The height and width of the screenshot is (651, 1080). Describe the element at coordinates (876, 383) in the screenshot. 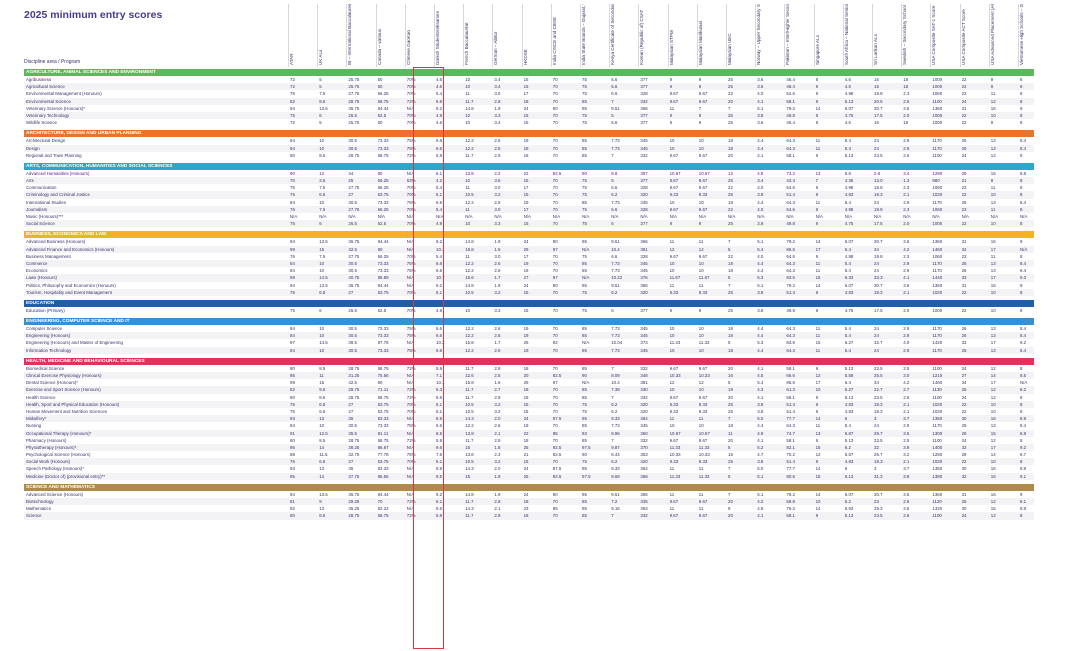

I see `score-cell: 34` at that location.